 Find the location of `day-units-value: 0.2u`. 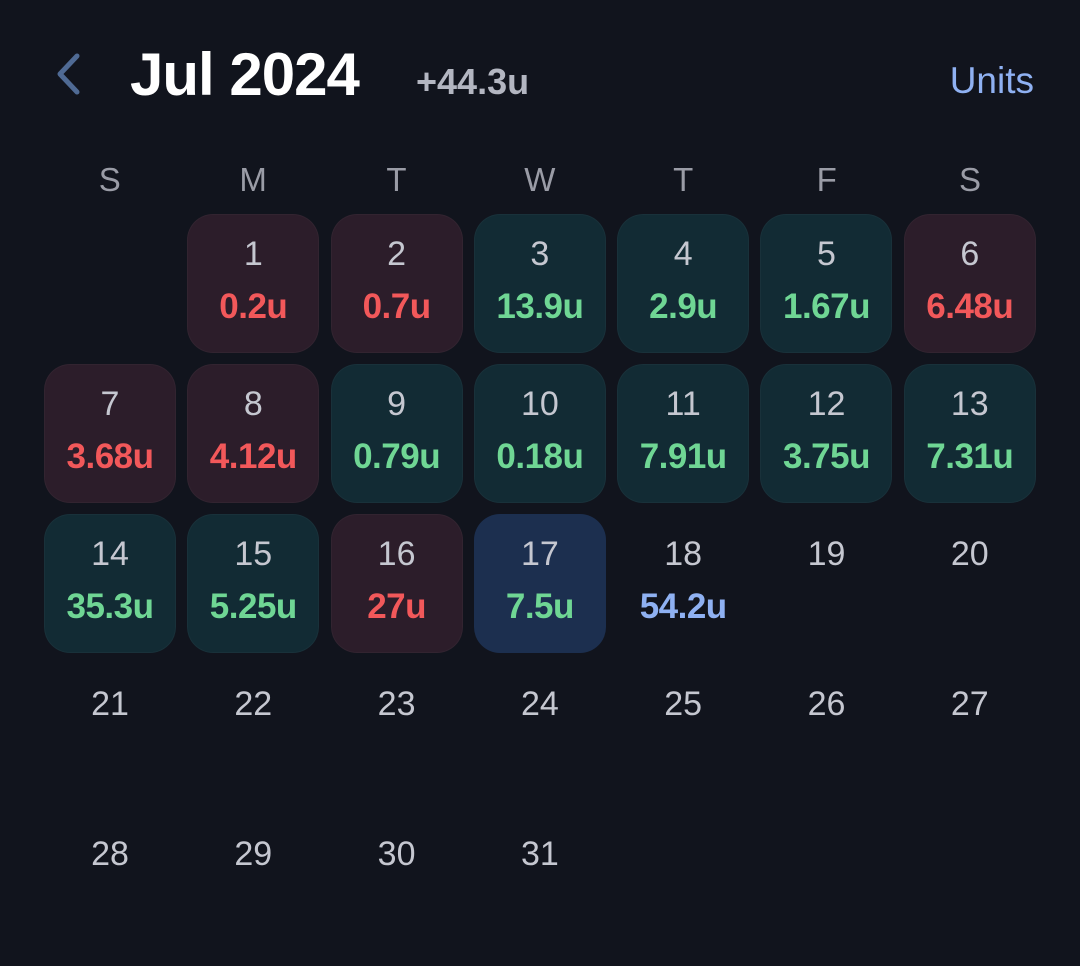

day-units-value: 0.2u is located at coordinates (253, 306).